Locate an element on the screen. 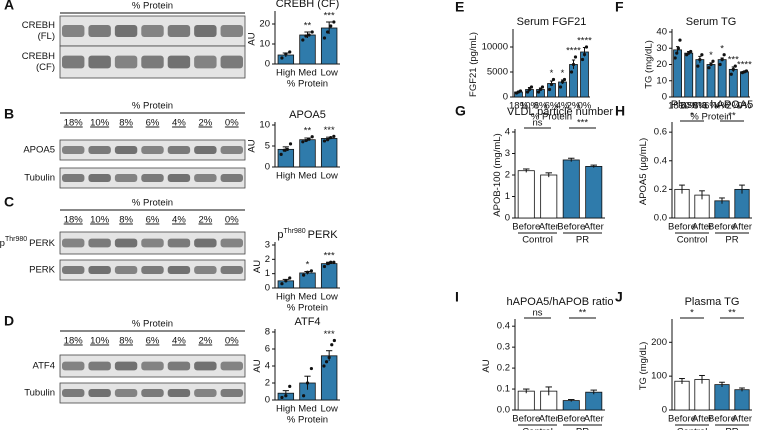 This screenshot has width=766, height=430. lane-label: 8% is located at coordinates (126, 220).